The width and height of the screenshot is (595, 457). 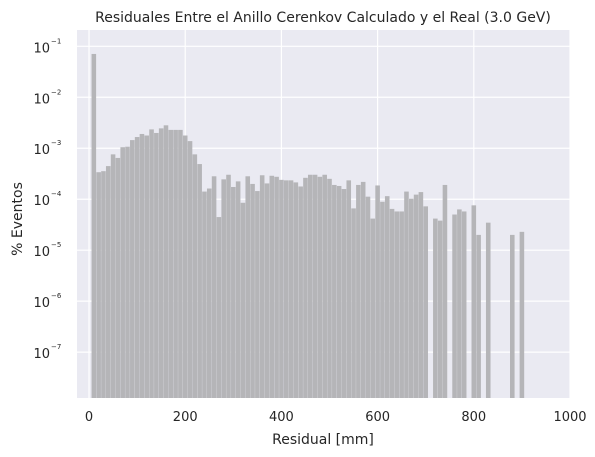 I want to click on y-tick-labels: 10−110−210−310−410−510−610−7, so click(x=47, y=199).